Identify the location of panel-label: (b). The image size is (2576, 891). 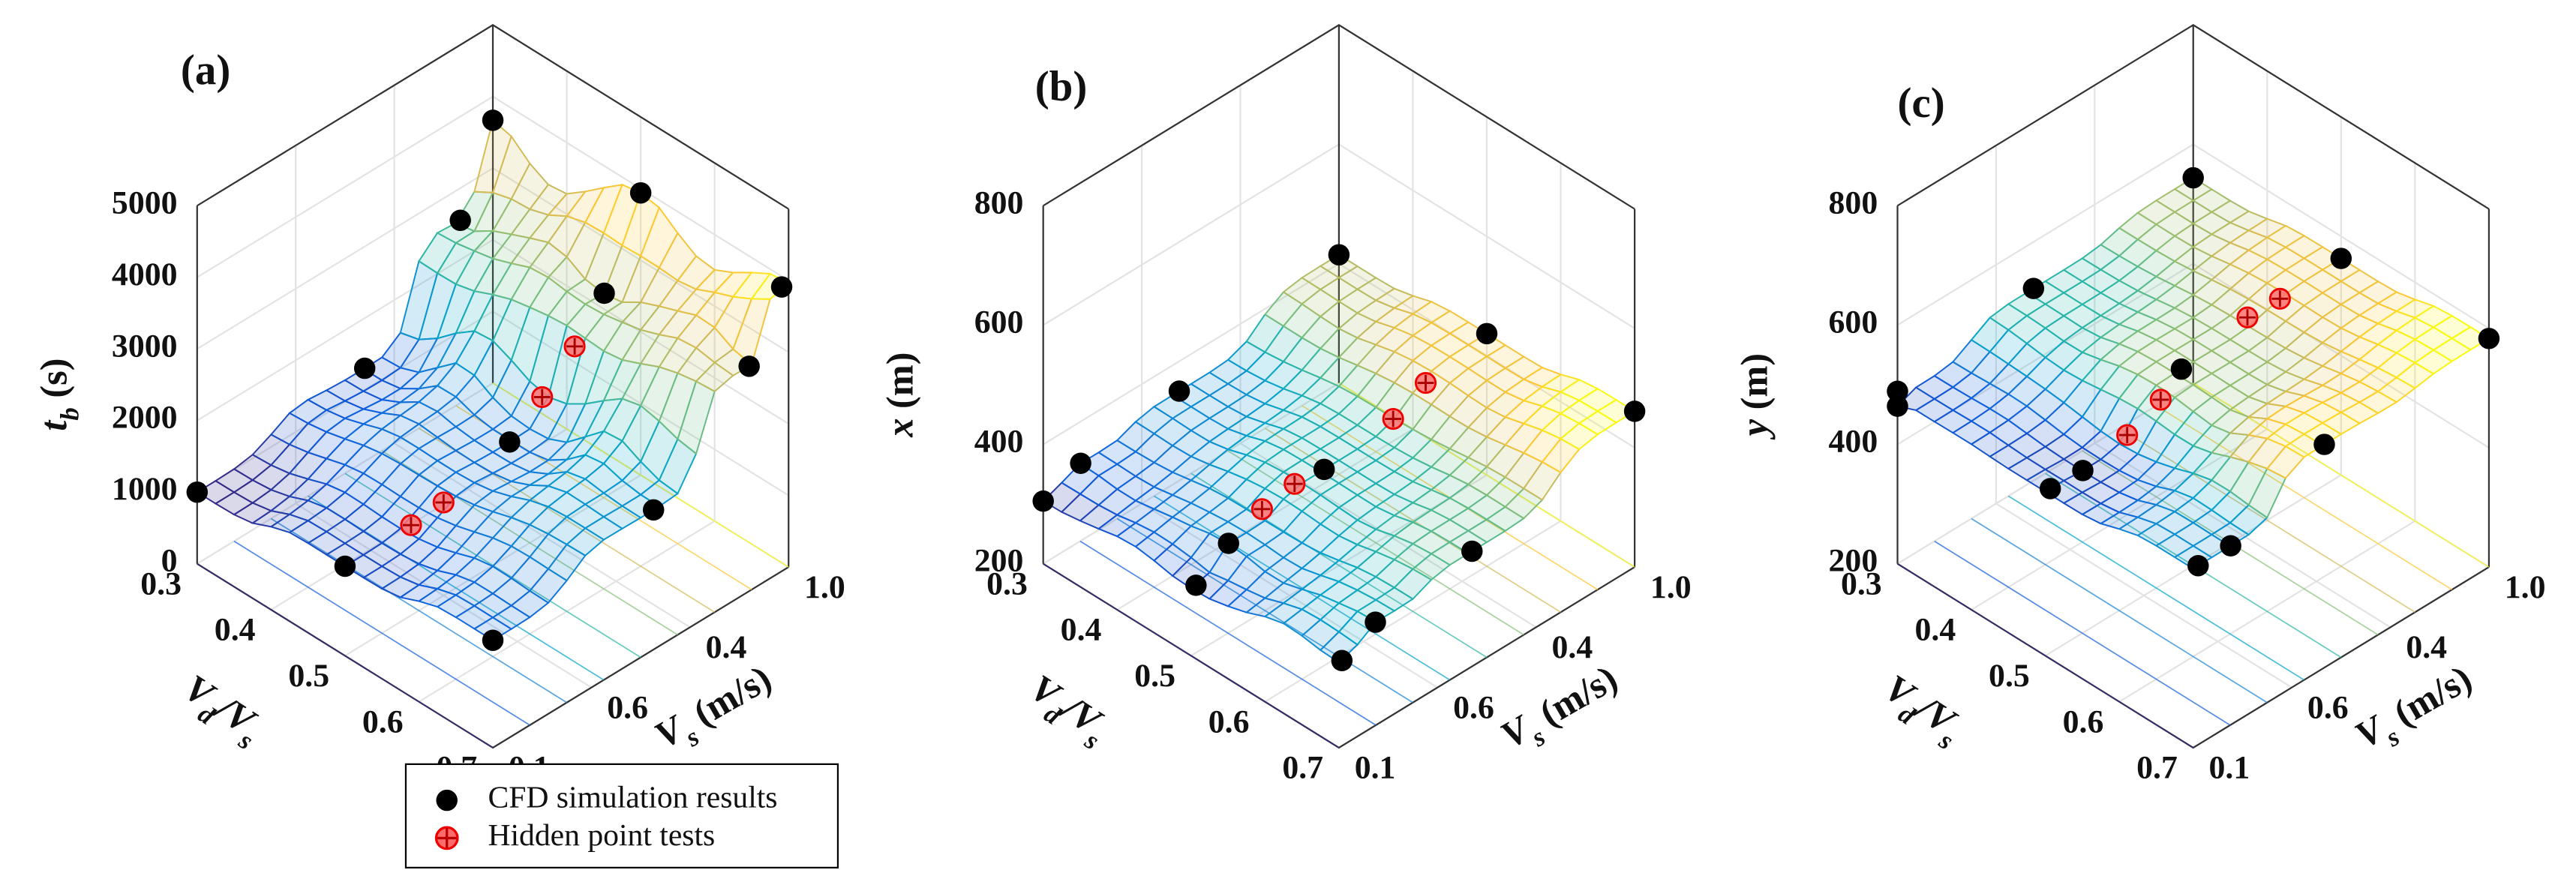
(1061, 86).